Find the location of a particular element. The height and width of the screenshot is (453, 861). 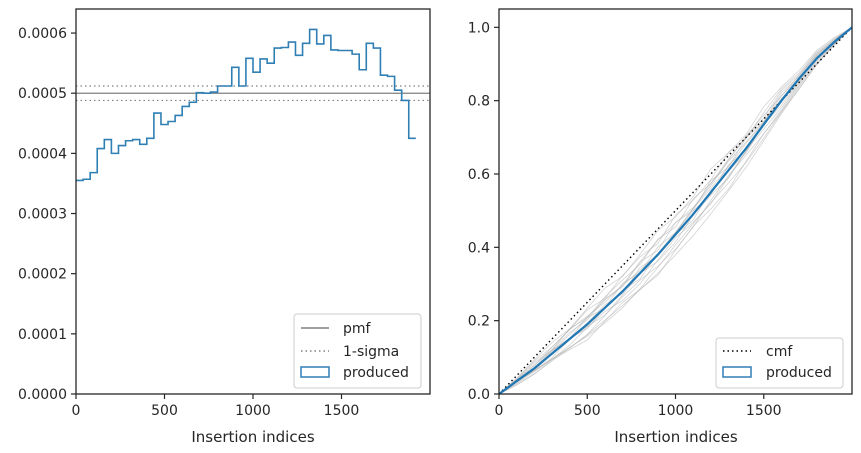

y-tick-label: 0.0006 is located at coordinates (42, 34).